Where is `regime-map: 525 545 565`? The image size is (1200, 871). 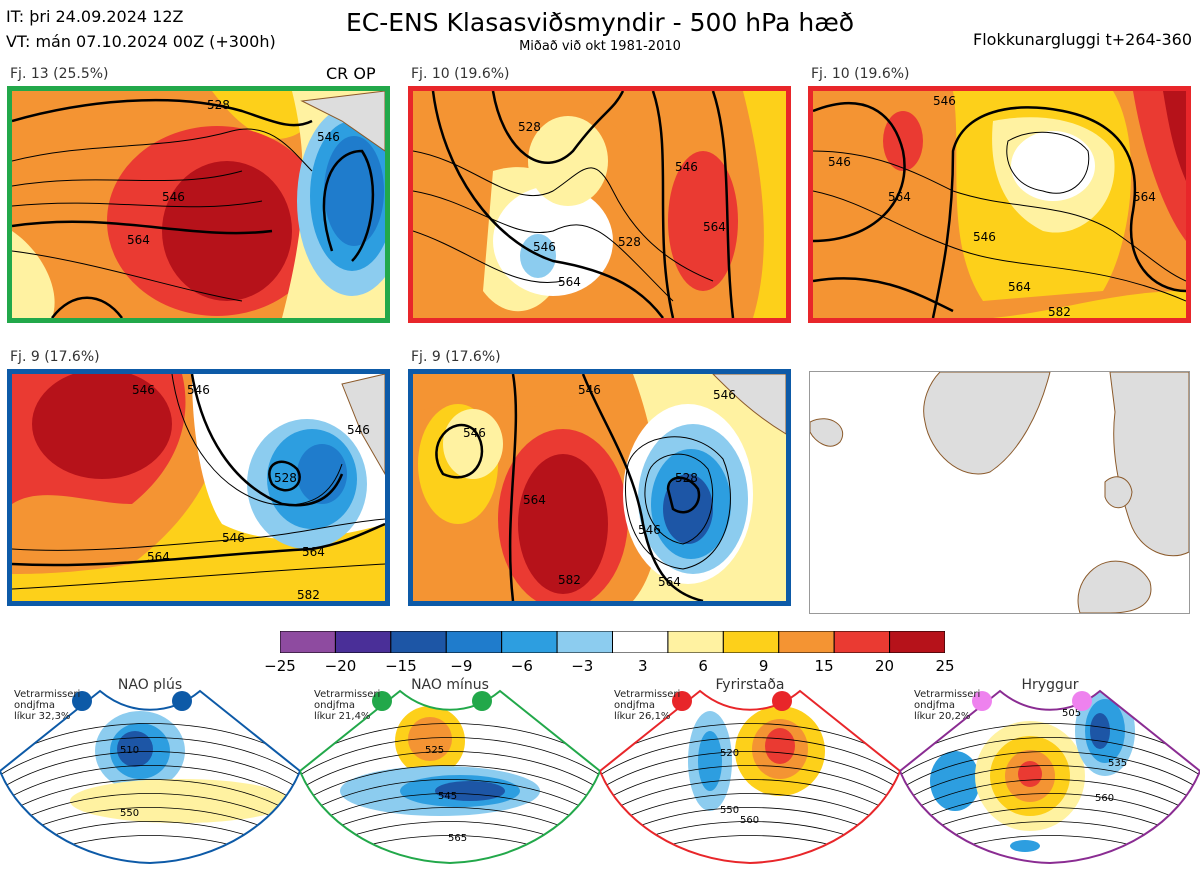
regime-map: 525 545 565 is located at coordinates (450, 777).